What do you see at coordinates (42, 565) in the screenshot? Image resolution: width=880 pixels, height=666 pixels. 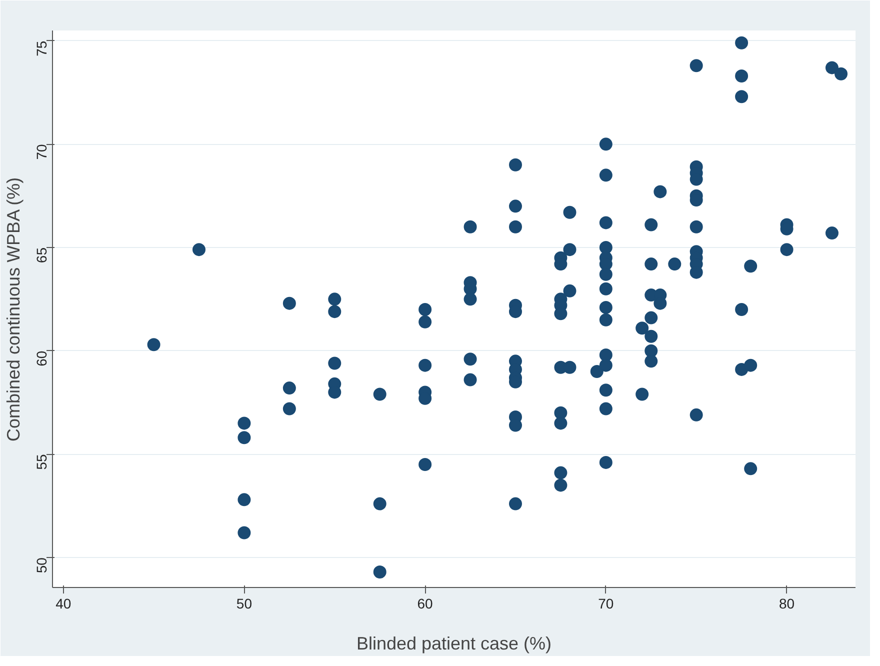 I see `y-tick-label: 50` at bounding box center [42, 565].